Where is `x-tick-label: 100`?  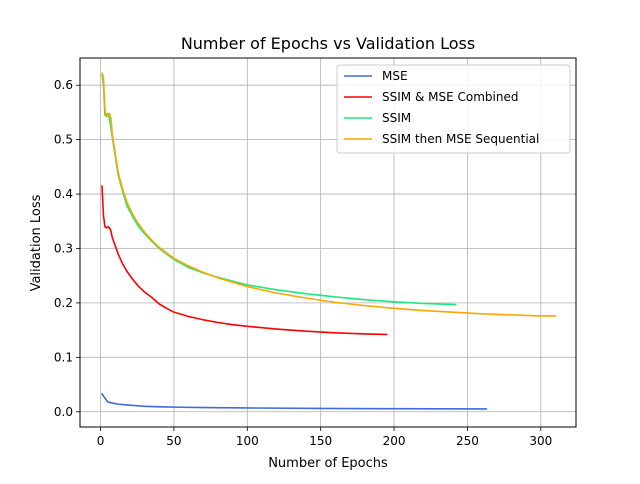 x-tick-label: 100 is located at coordinates (247, 441).